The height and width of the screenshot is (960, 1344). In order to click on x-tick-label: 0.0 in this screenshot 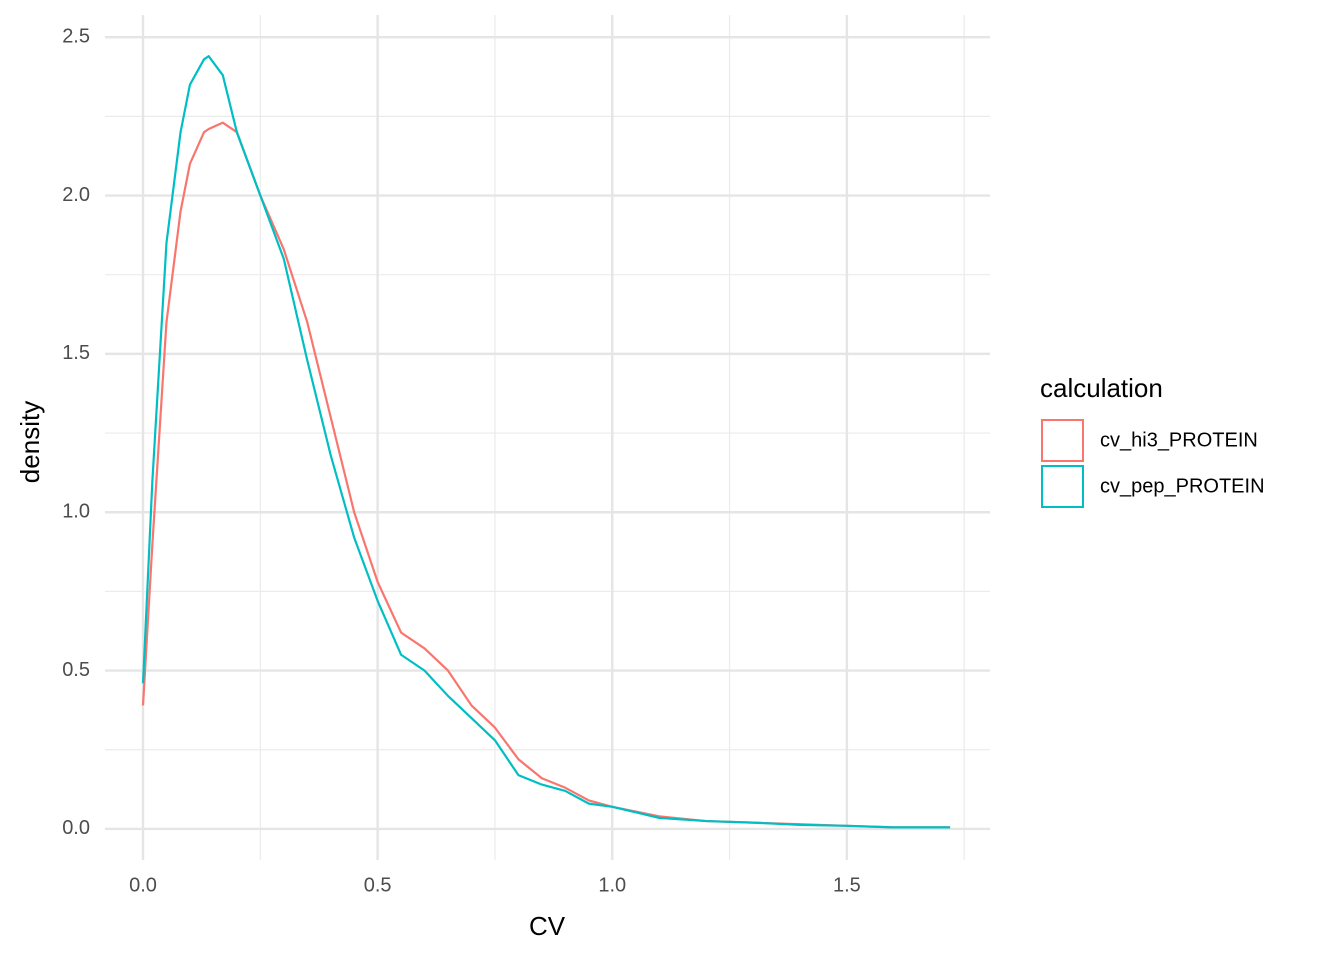, I will do `click(143, 885)`.